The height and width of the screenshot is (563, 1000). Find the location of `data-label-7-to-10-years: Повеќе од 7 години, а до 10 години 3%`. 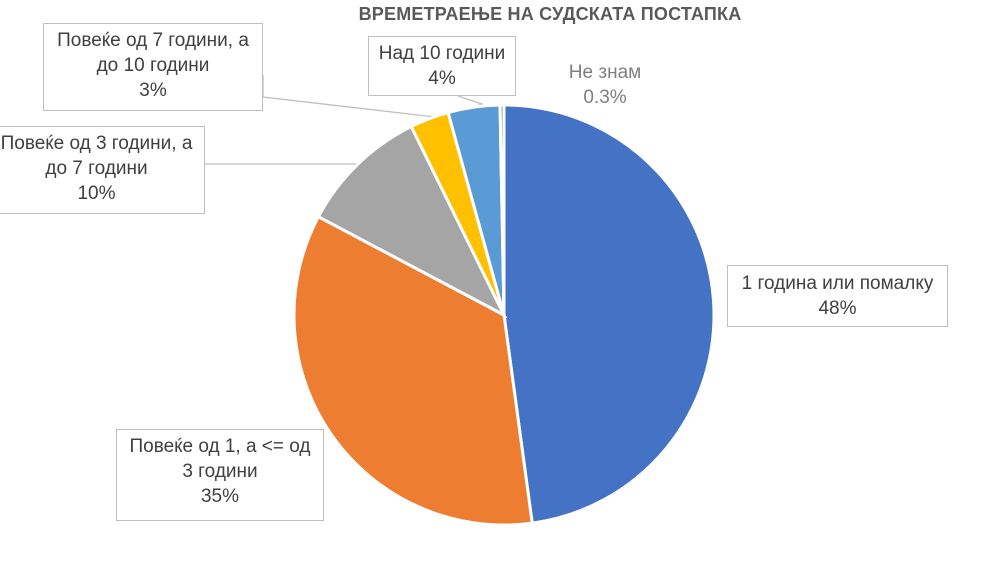

data-label-7-to-10-years: Повеќе од 7 години, а до 10 години 3% is located at coordinates (153, 67).